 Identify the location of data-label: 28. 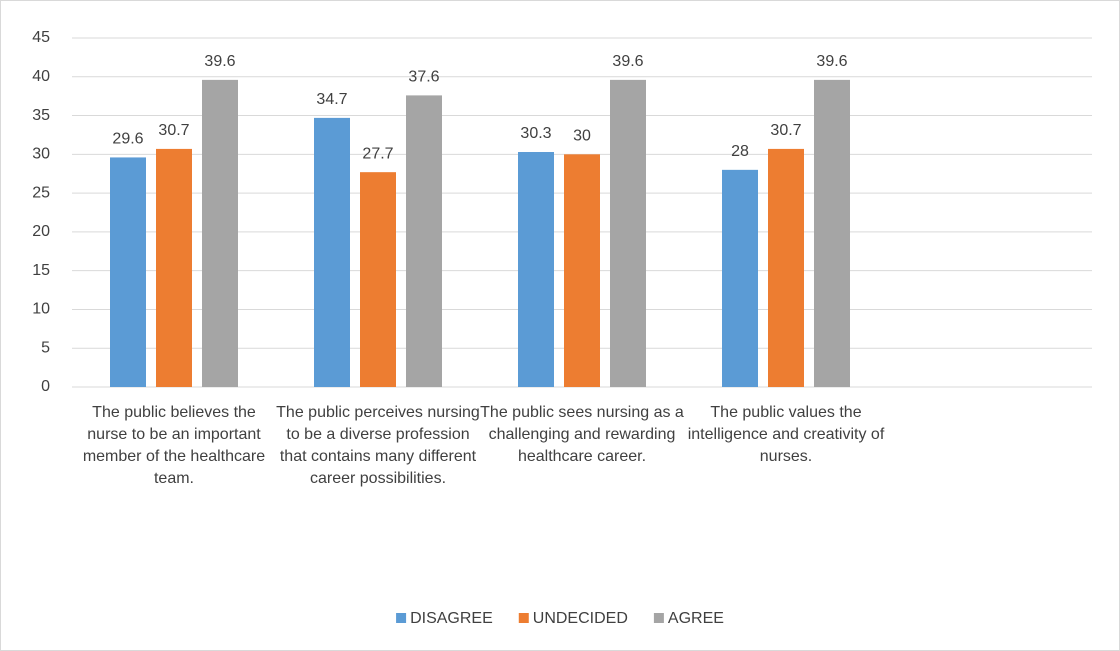
(740, 151).